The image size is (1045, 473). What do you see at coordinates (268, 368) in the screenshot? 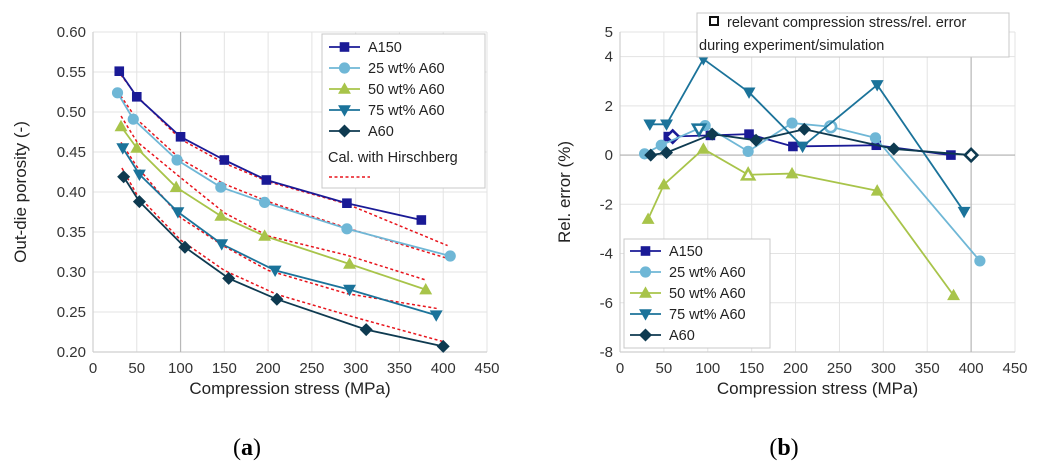
I see `x-tick-label: 200` at bounding box center [268, 368].